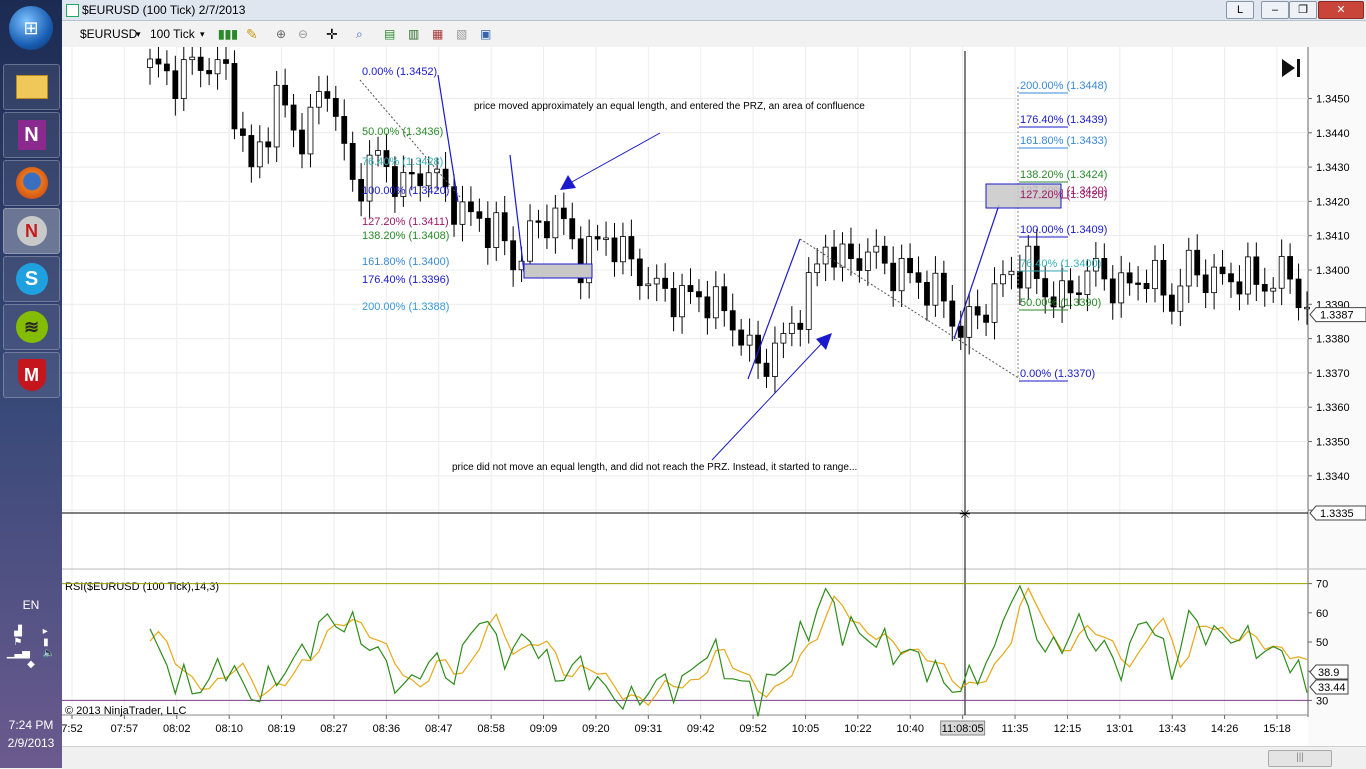  I want to click on rsi-signal-line, so click(728, 646).